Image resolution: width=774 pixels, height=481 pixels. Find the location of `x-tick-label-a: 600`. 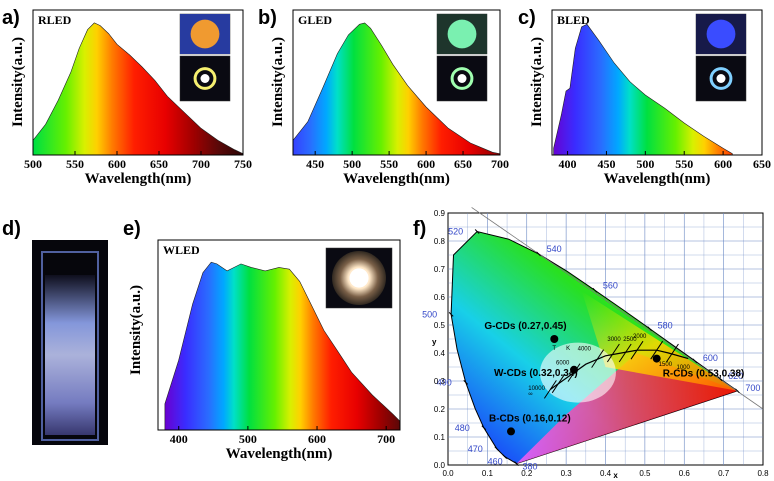

x-tick-label-a: 600 is located at coordinates (117, 164).